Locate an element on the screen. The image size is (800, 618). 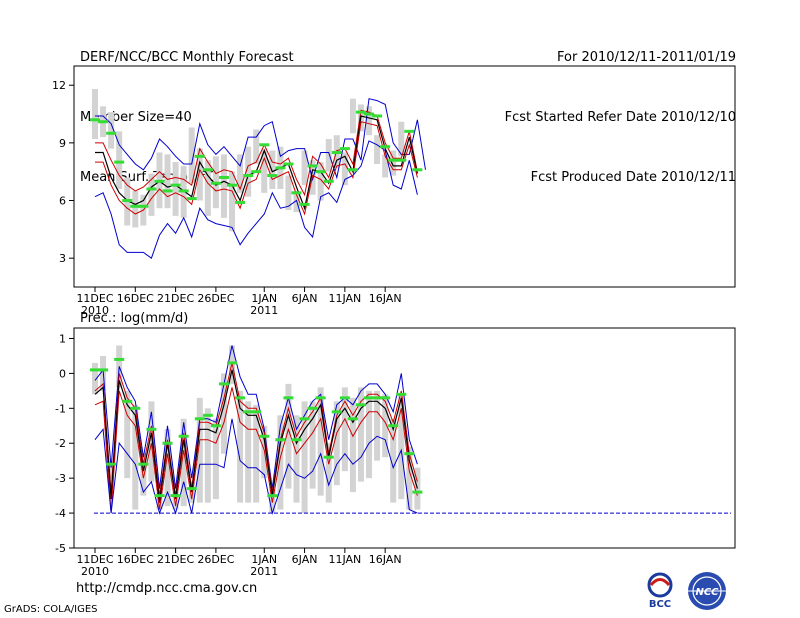
temp-ytick-label-12: 12 is located at coordinates (59, 85).